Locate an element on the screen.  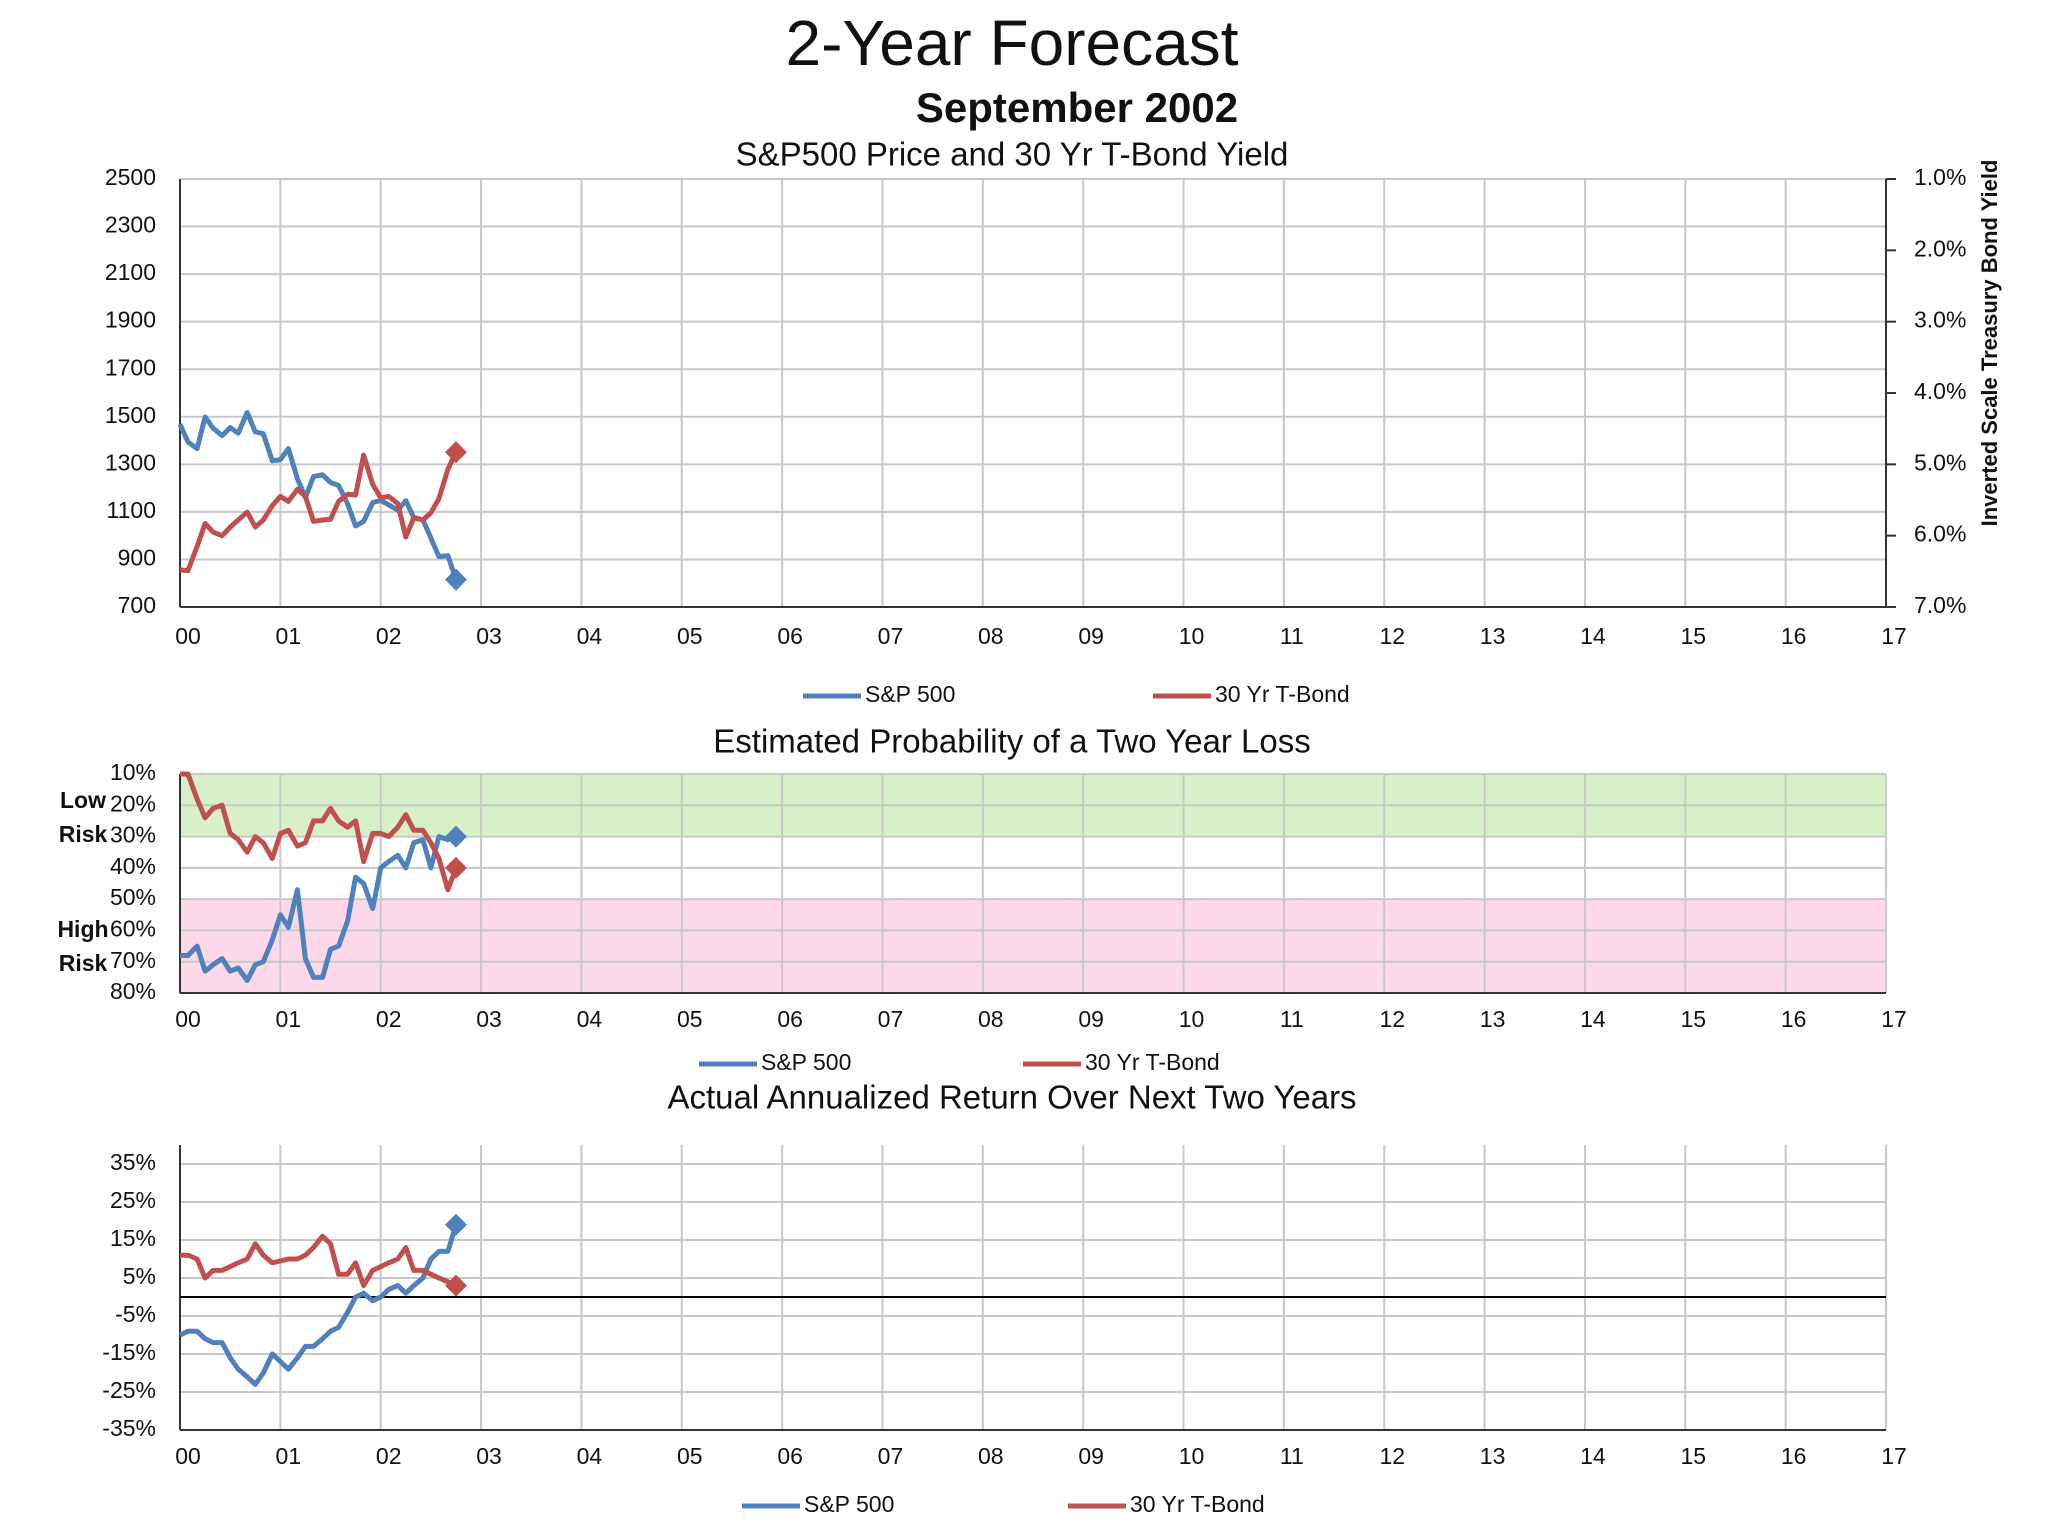
page-title: 2-Year Forecast is located at coordinates (1012, 43).